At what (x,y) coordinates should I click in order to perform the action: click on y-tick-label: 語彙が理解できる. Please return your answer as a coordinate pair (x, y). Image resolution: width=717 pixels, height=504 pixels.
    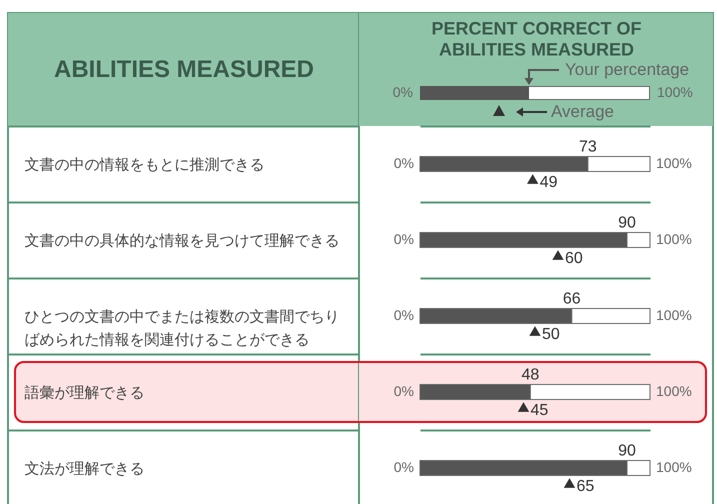
    Looking at the image, I should click on (84, 393).